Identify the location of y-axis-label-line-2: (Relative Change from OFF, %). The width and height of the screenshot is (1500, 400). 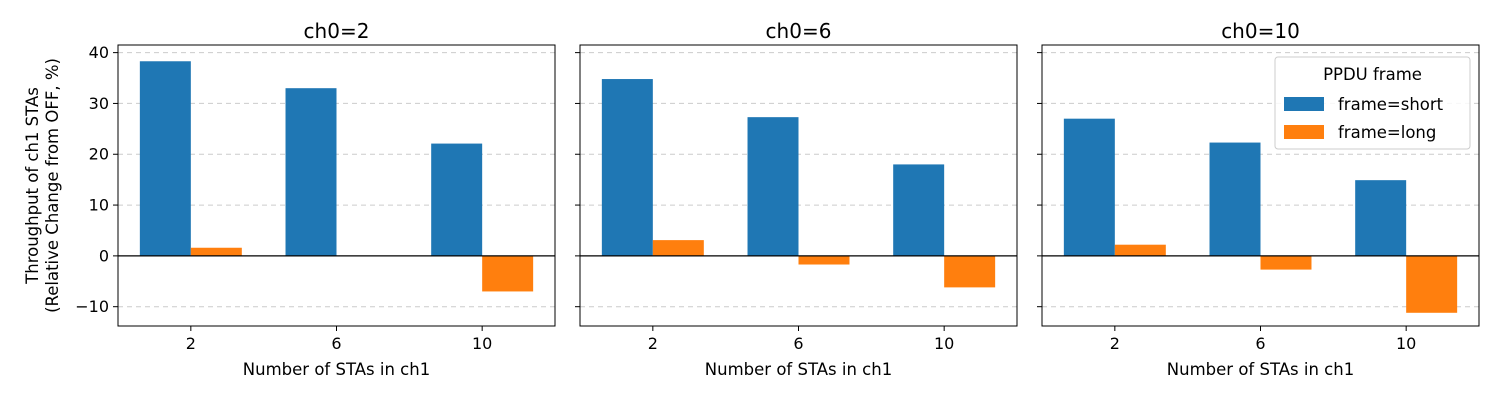
(52, 185).